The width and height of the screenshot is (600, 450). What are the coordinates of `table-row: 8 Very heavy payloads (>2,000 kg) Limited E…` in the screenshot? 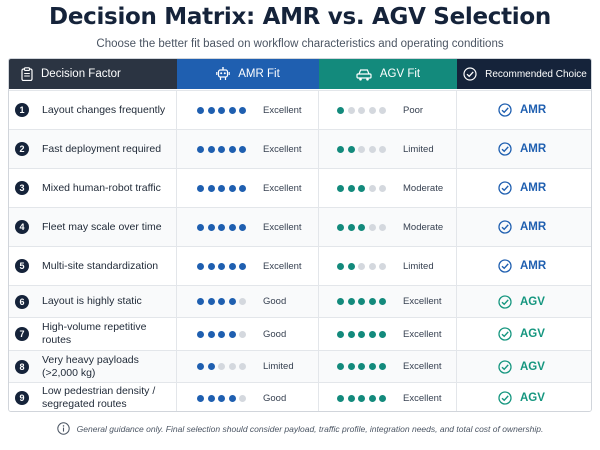 It's located at (300, 366).